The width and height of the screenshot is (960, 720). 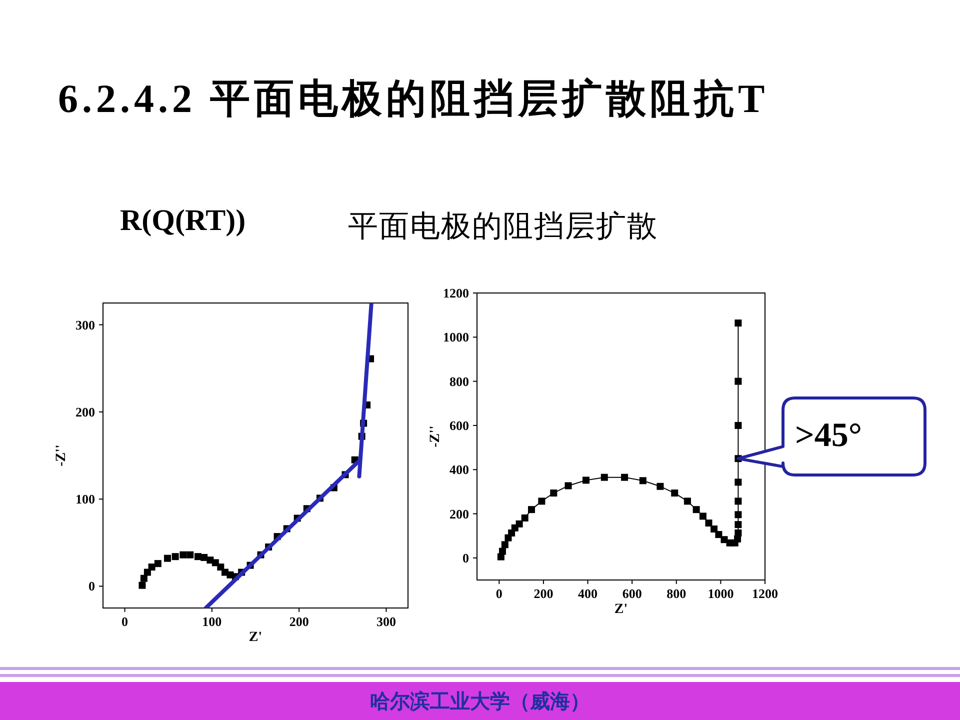 What do you see at coordinates (183, 220) in the screenshot?
I see `chart-subtitle: R(Q(RT))` at bounding box center [183, 220].